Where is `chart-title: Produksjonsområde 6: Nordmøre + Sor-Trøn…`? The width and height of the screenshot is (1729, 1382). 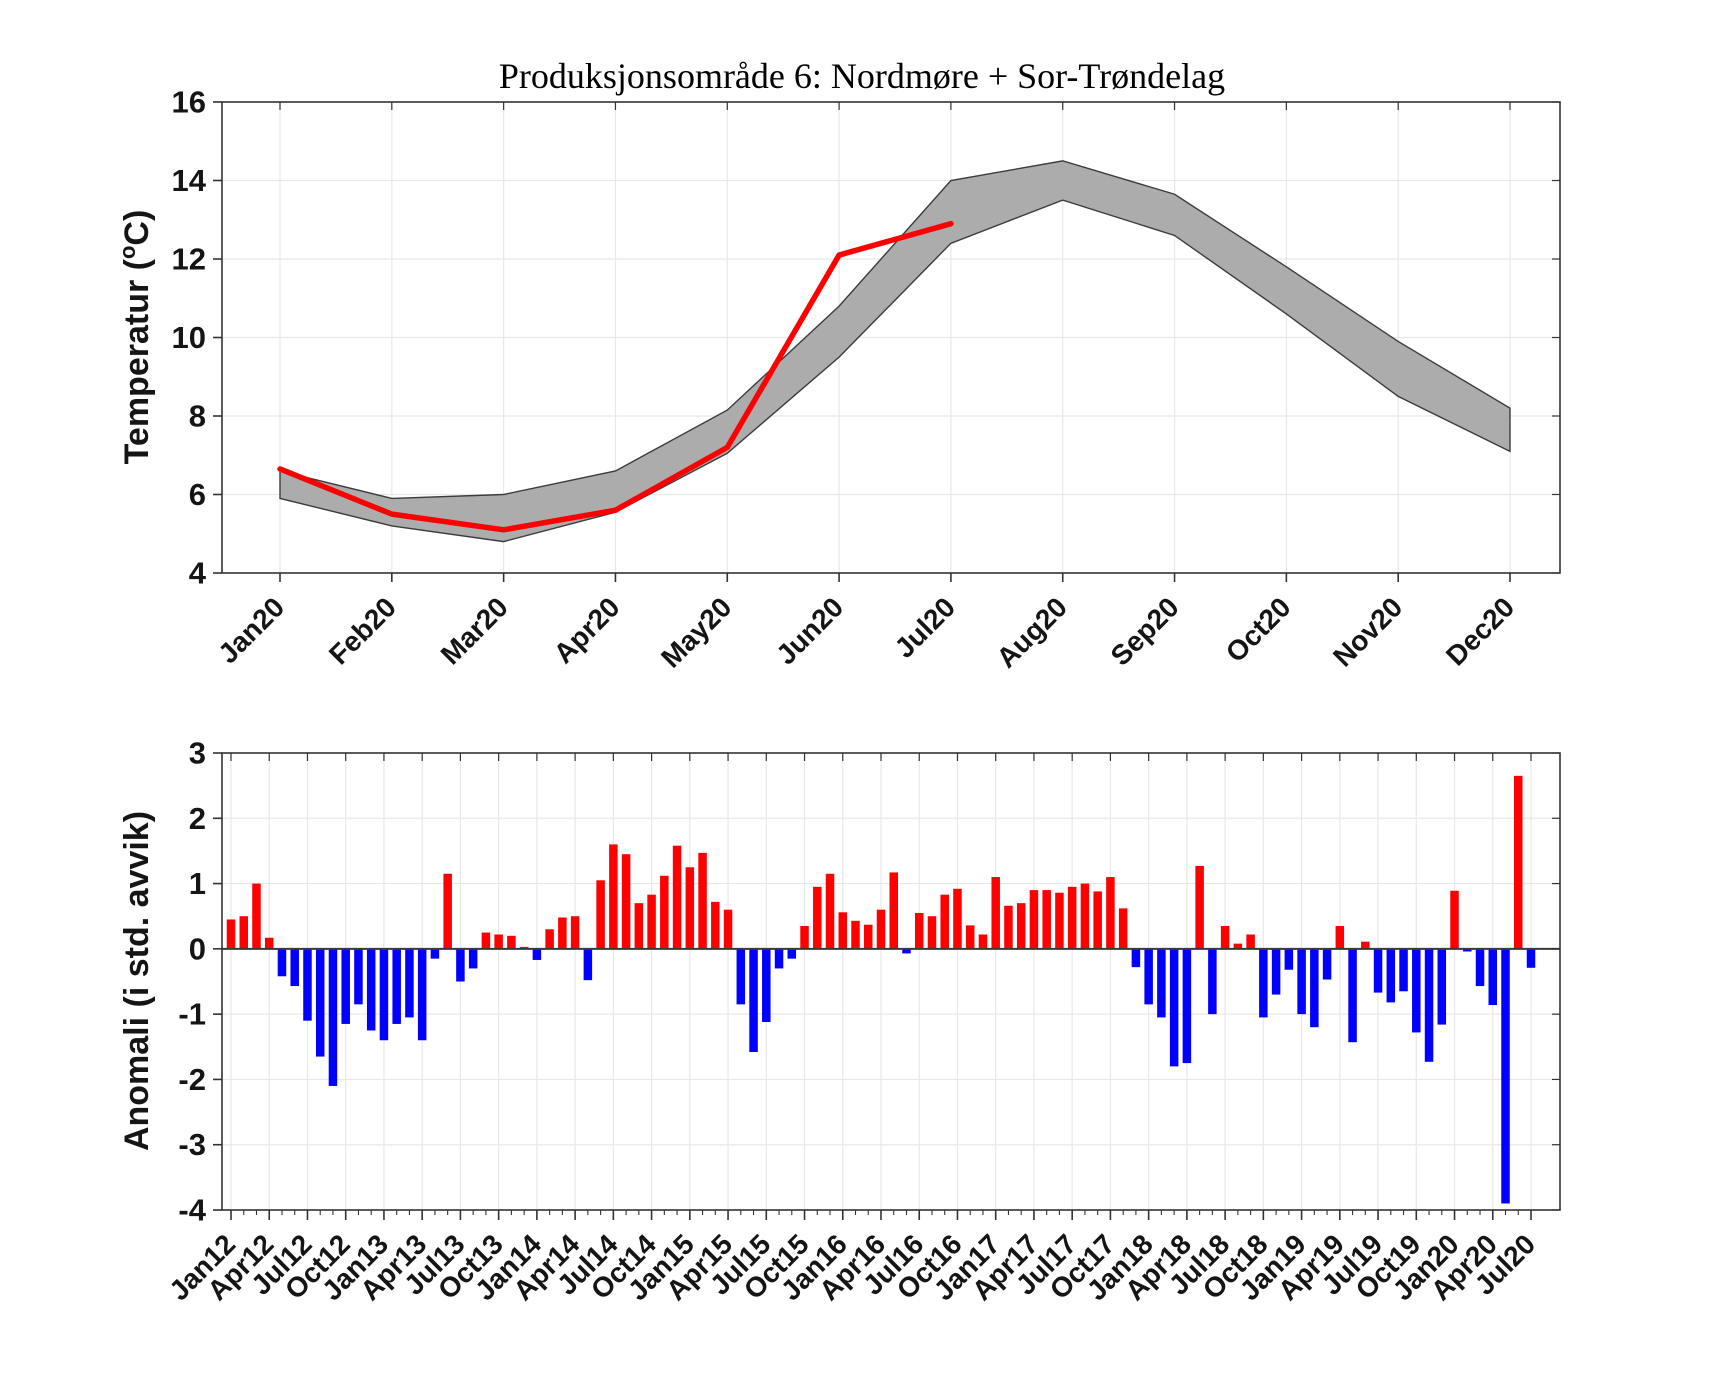
chart-title: Produksjonsområde 6: Nordmøre + Sor-Trøn… is located at coordinates (862, 76).